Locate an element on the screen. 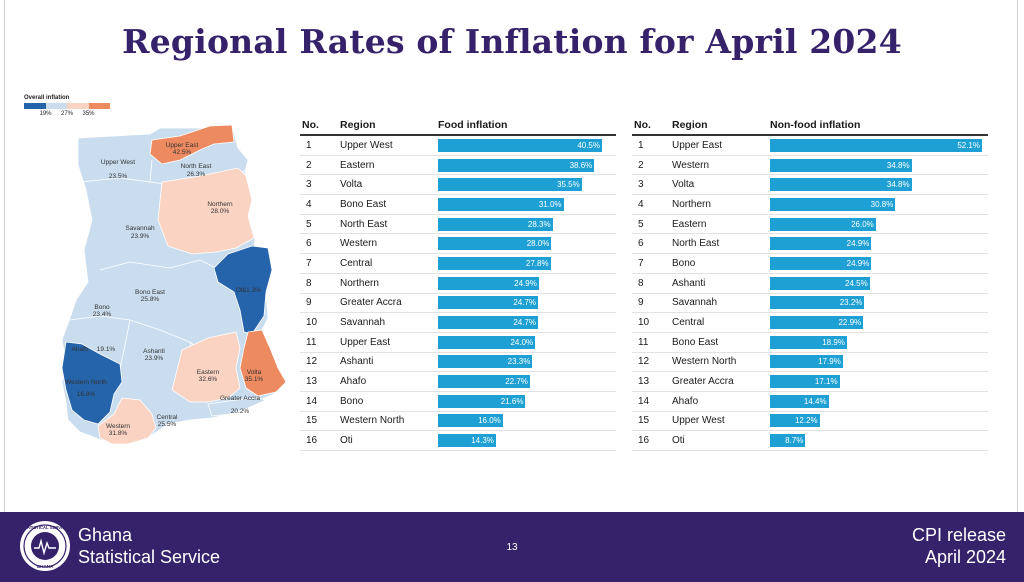 The image size is (1024, 582). table-row: 5 North East 28.3% is located at coordinates (458, 224).